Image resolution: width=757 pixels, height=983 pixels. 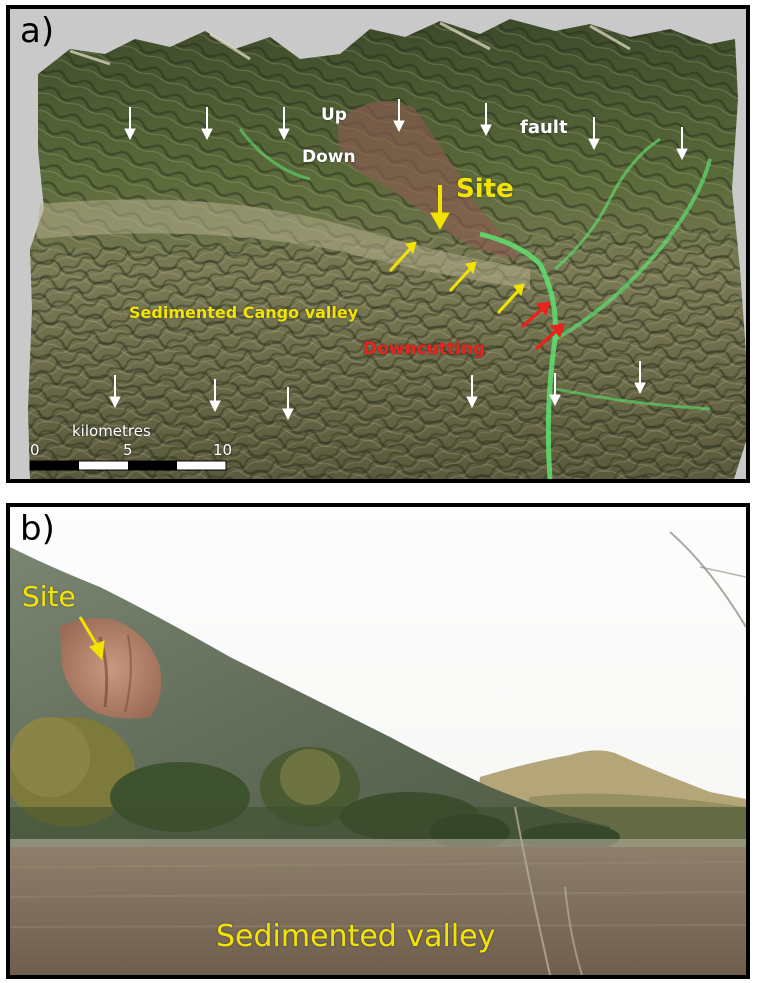 I want to click on scale-bar, so click(x=128, y=465).